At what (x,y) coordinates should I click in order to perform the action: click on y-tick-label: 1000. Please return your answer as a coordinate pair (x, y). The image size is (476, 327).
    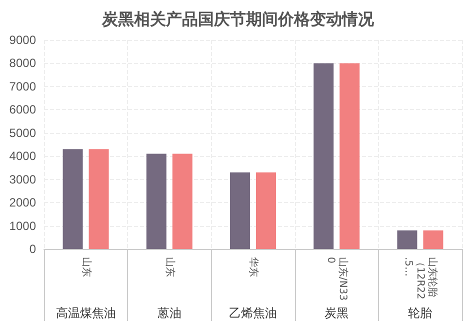
    Looking at the image, I should click on (22, 225).